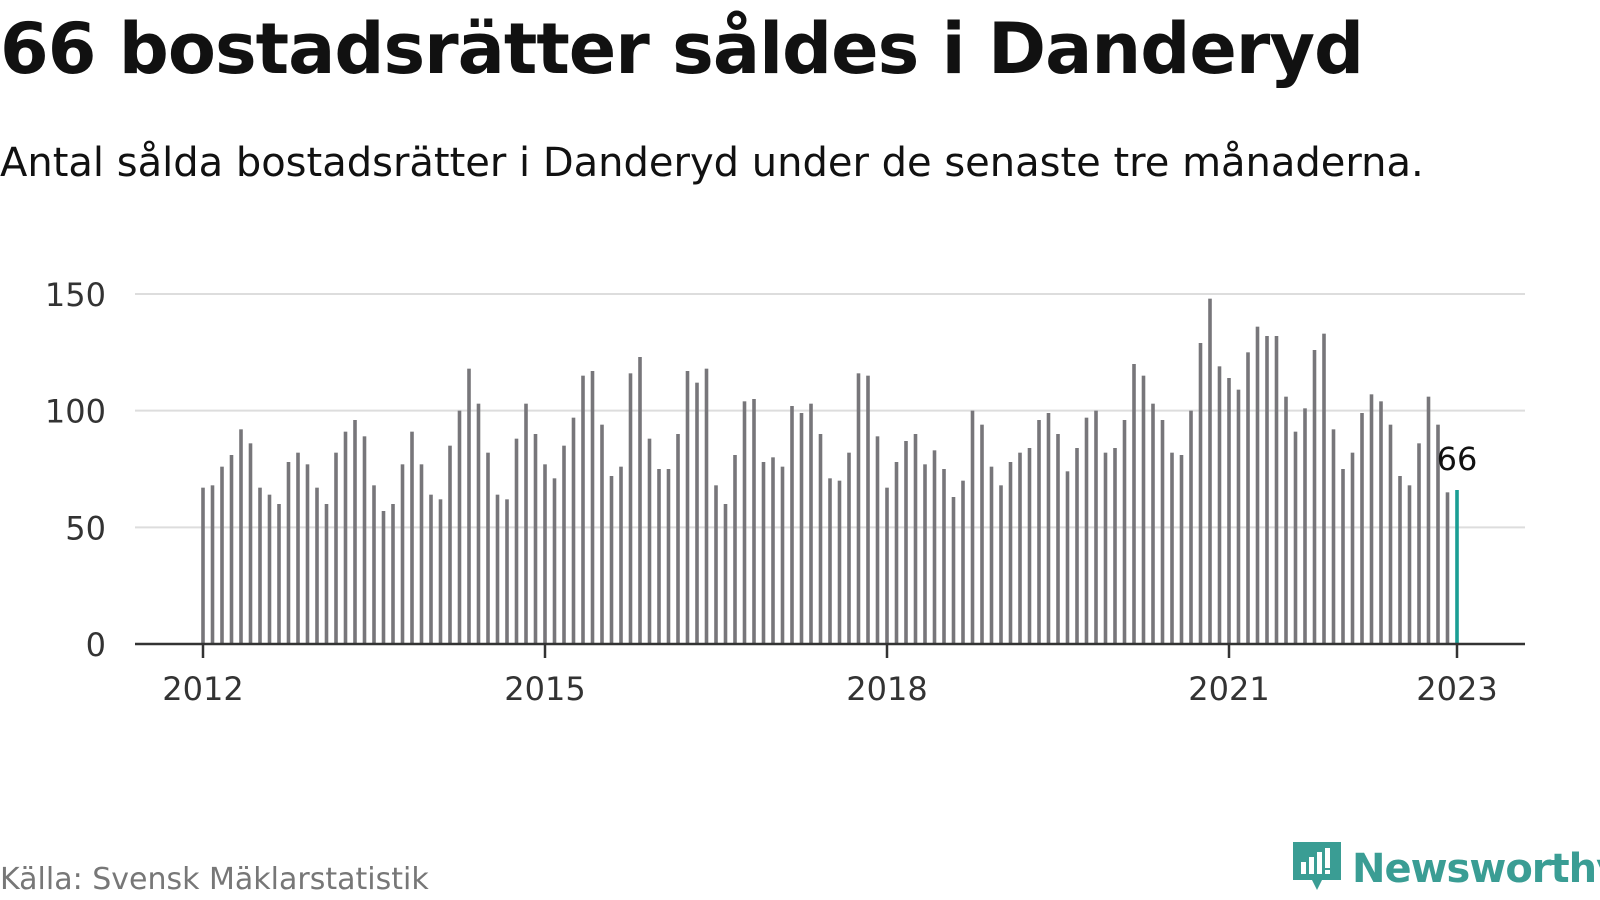 This screenshot has width=1600, height=900. What do you see at coordinates (1456, 689) in the screenshot?
I see `x-tick-label: 2023` at bounding box center [1456, 689].